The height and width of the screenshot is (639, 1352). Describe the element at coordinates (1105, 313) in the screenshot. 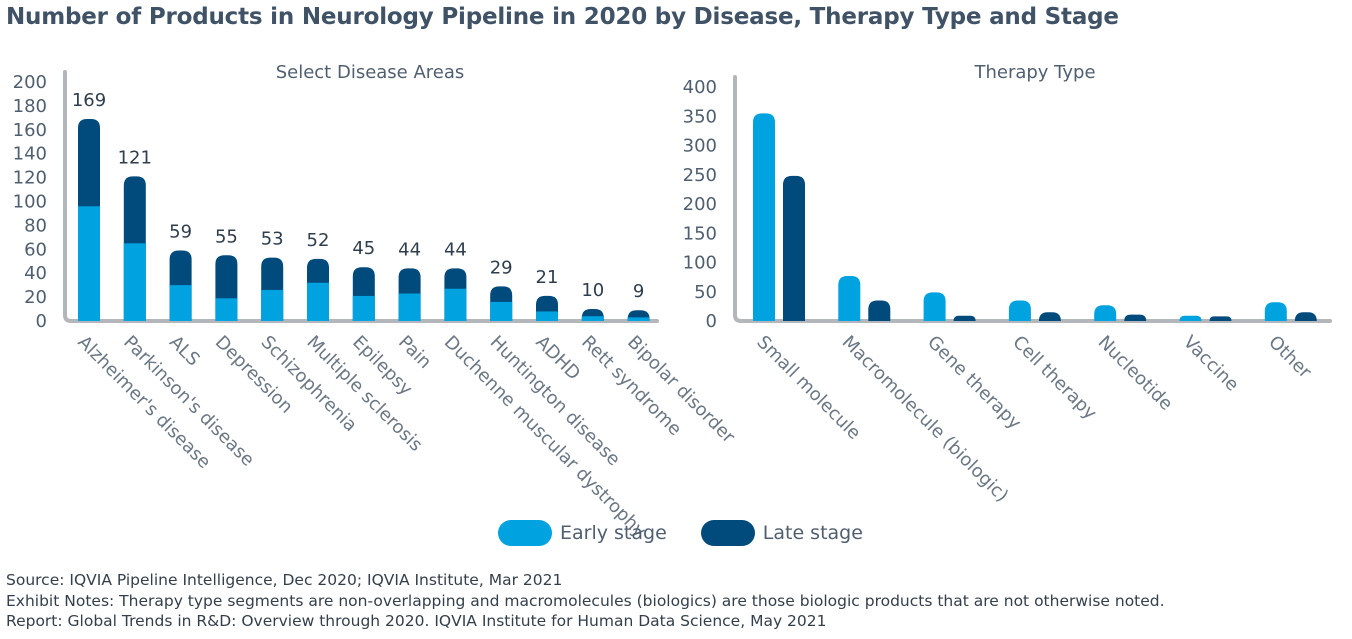

I see `bar-early-nucleotide` at that location.